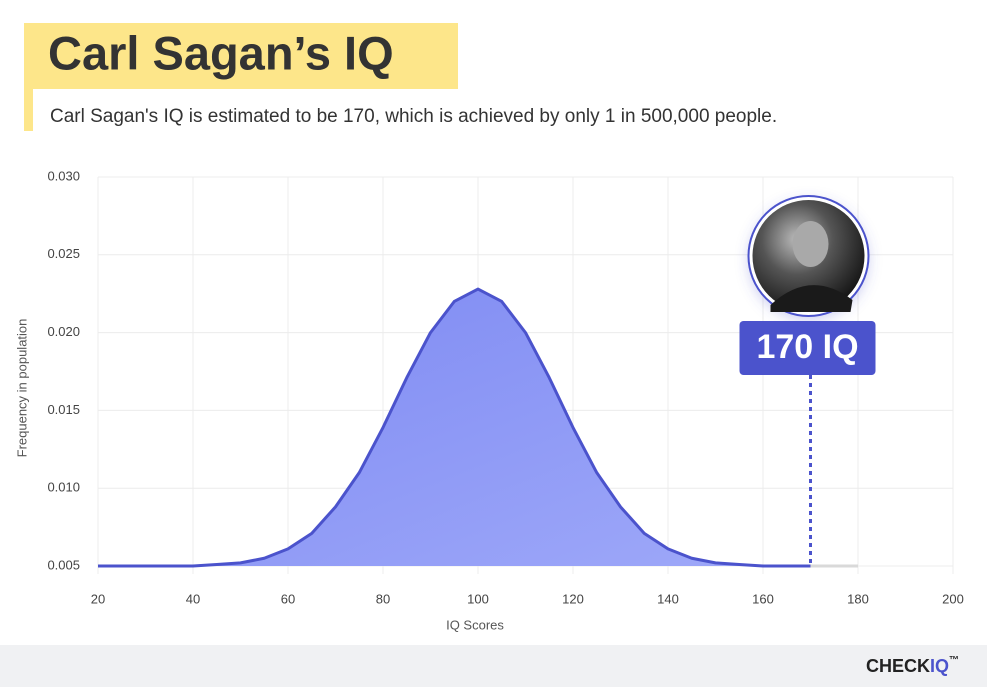 This screenshot has height=687, width=987. What do you see at coordinates (383, 598) in the screenshot?
I see `x-tick-label: 80` at bounding box center [383, 598].